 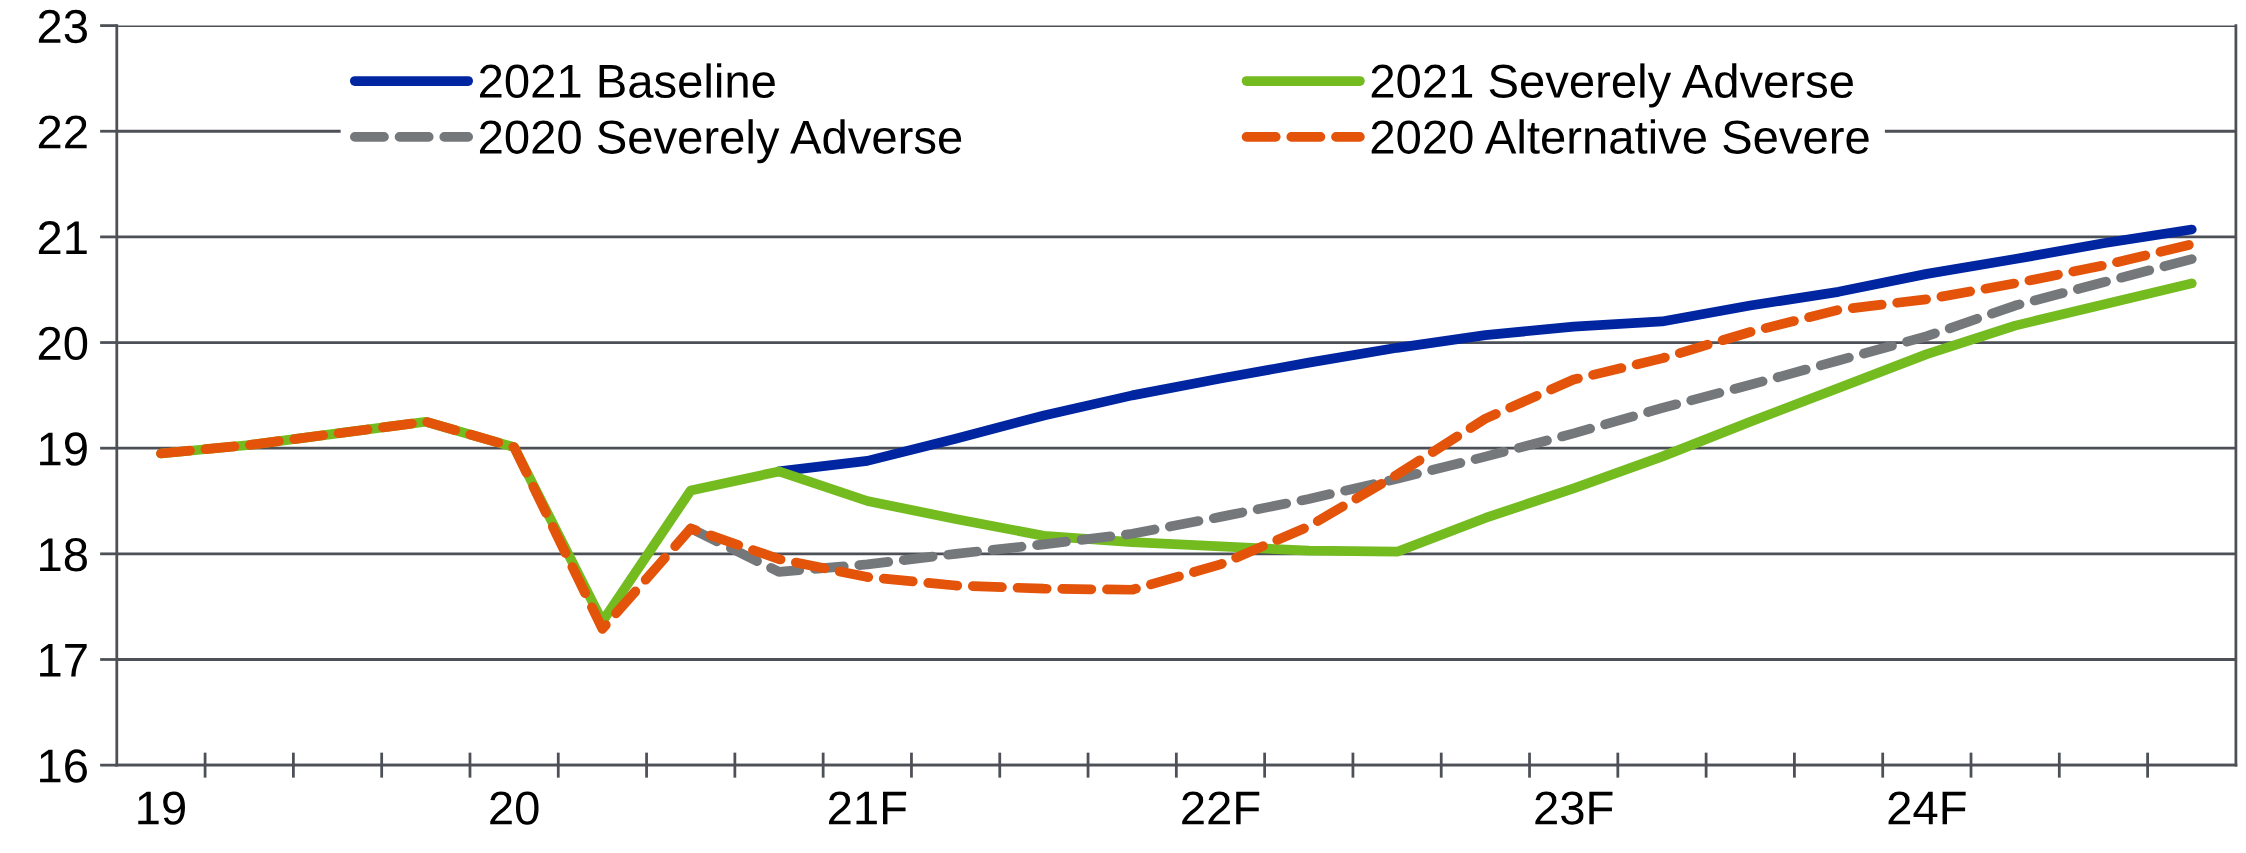 What do you see at coordinates (1612, 85) in the screenshot?
I see `legend-label: 2021 Severely Adverse` at bounding box center [1612, 85].